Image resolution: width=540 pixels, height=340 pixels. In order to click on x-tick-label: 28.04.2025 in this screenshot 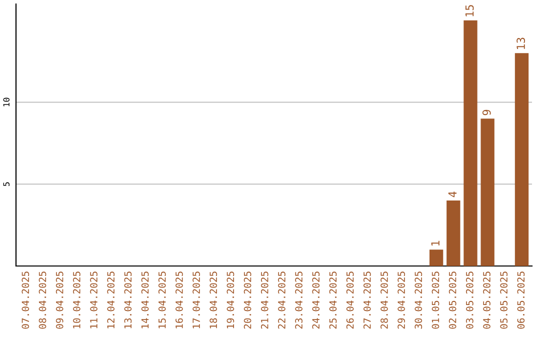, I will do `click(384, 300)`.